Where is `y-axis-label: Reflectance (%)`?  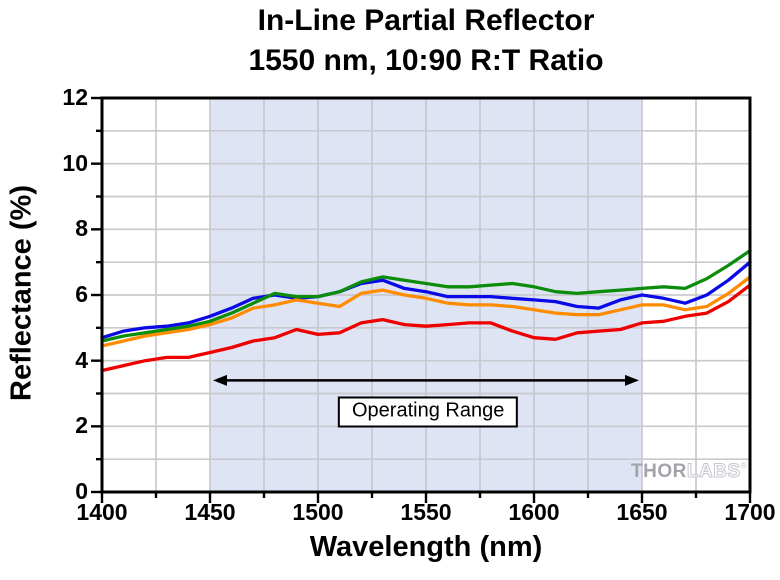
y-axis-label: Reflectance (%) is located at coordinates (21, 293).